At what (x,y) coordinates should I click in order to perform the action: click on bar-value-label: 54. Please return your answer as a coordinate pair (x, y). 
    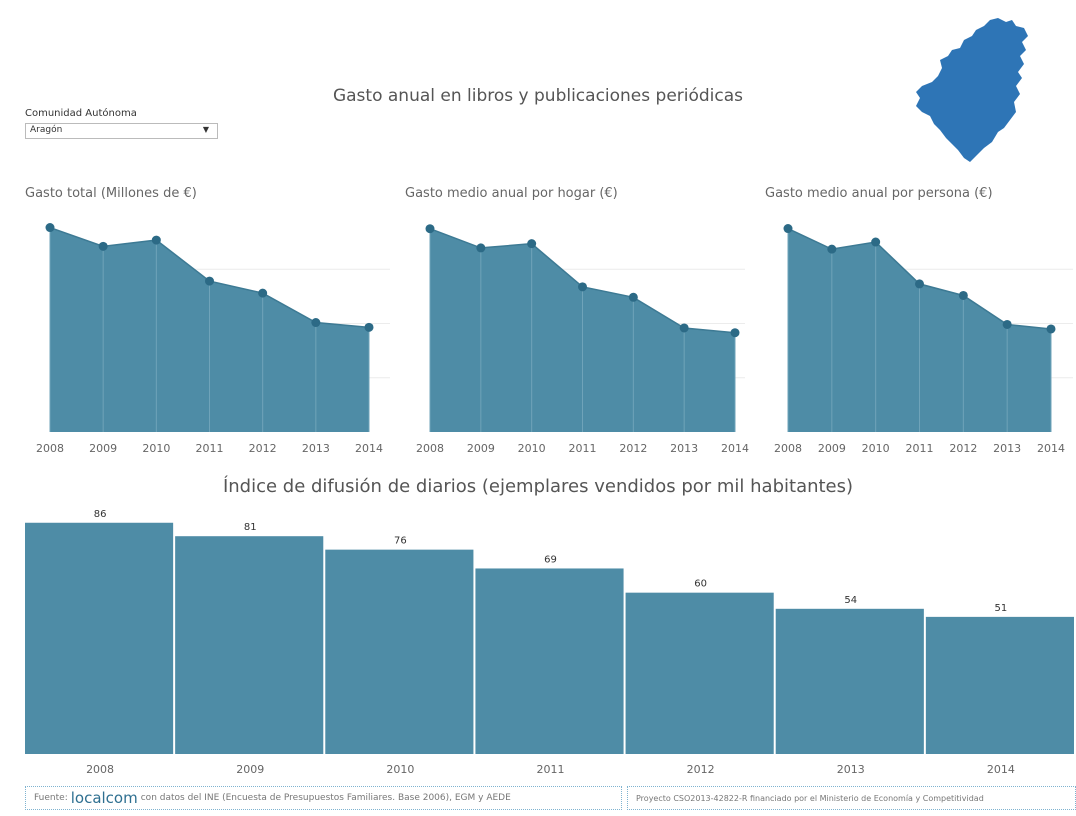
    Looking at the image, I should click on (850, 600).